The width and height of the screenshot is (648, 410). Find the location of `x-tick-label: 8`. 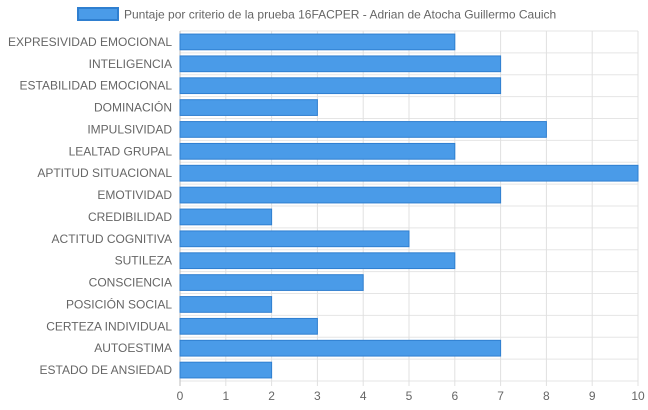

x-tick-label: 8 is located at coordinates (546, 396).